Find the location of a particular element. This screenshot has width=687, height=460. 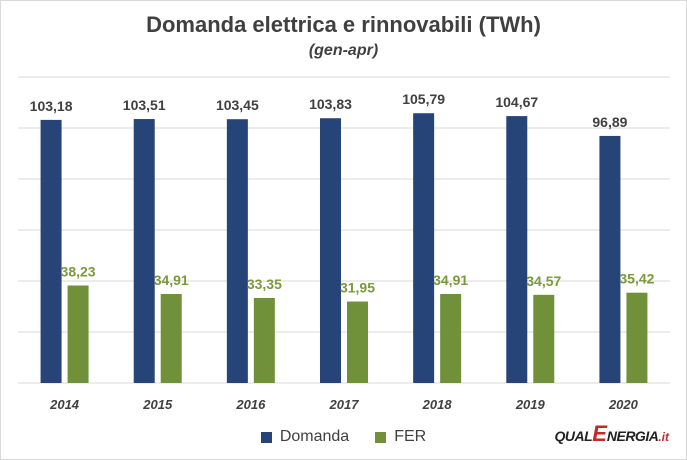

data-label-domanda-2017: 103,83 is located at coordinates (330, 104).